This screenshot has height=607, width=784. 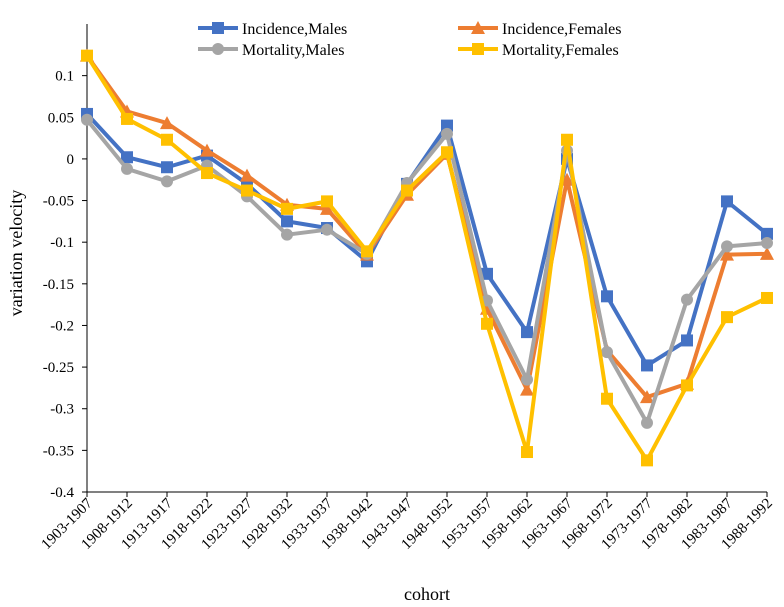 What do you see at coordinates (62, 326) in the screenshot?
I see `y-tick-label: -0.2` at bounding box center [62, 326].